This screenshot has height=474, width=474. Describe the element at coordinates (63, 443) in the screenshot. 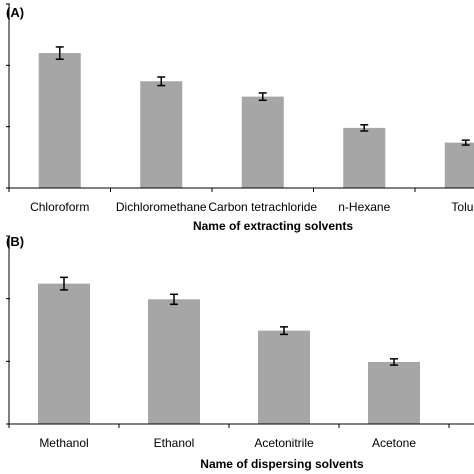

I see `panel-b-category-label: Methanol` at that location.